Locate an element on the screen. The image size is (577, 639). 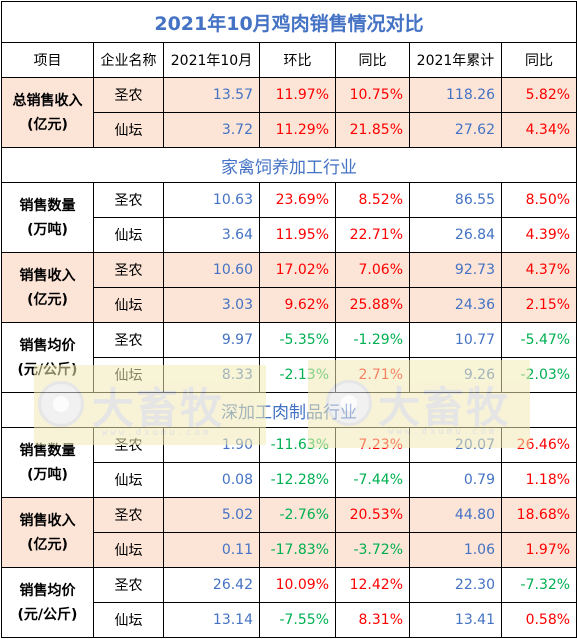
month-value: 3.64 is located at coordinates (211, 235).